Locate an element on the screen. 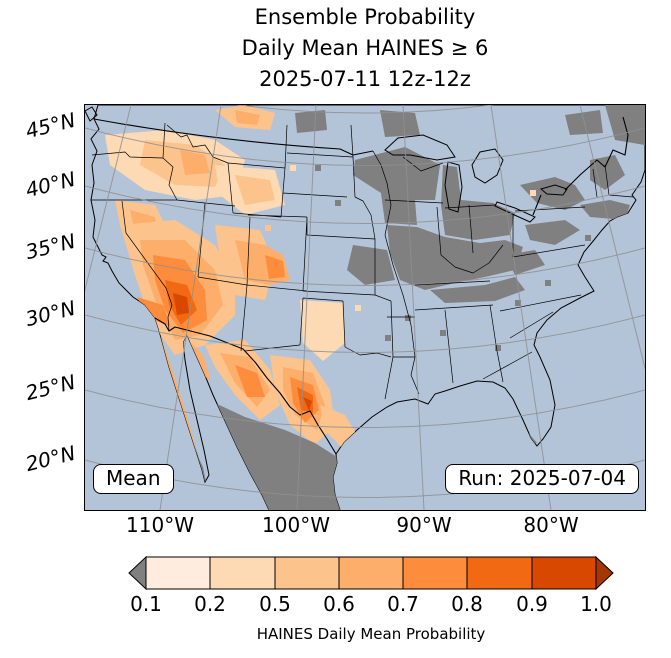 Image resolution: width=671 pixels, height=658 pixels. lake-superior is located at coordinates (420, 147).